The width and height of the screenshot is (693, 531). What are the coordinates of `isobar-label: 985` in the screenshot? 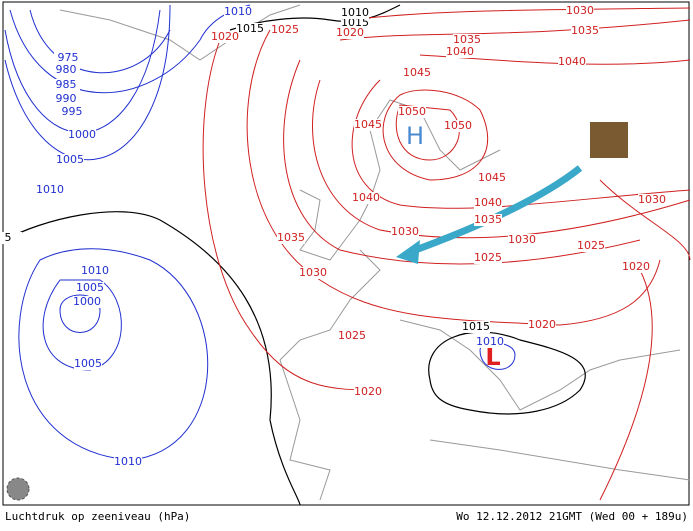 It's located at (66, 84).